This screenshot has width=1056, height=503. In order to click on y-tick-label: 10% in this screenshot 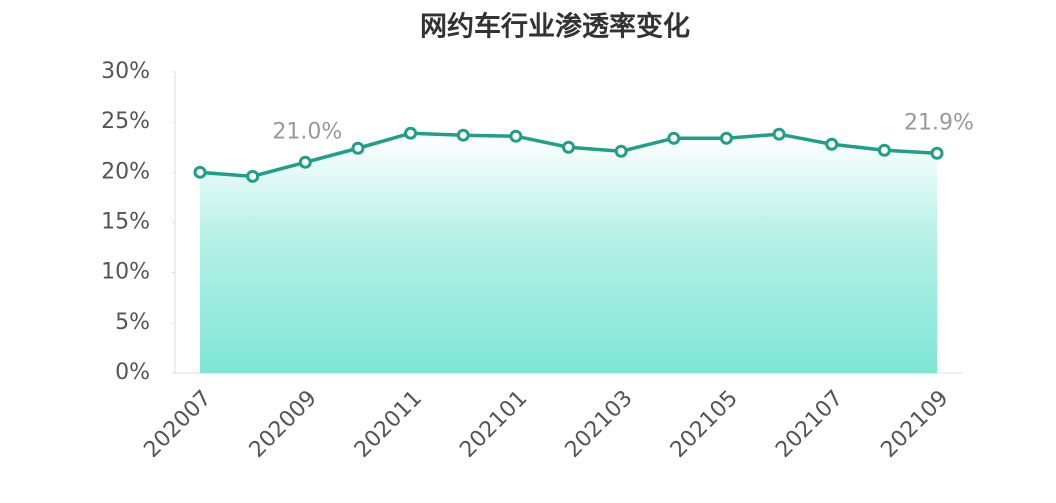, I will do `click(125, 272)`.